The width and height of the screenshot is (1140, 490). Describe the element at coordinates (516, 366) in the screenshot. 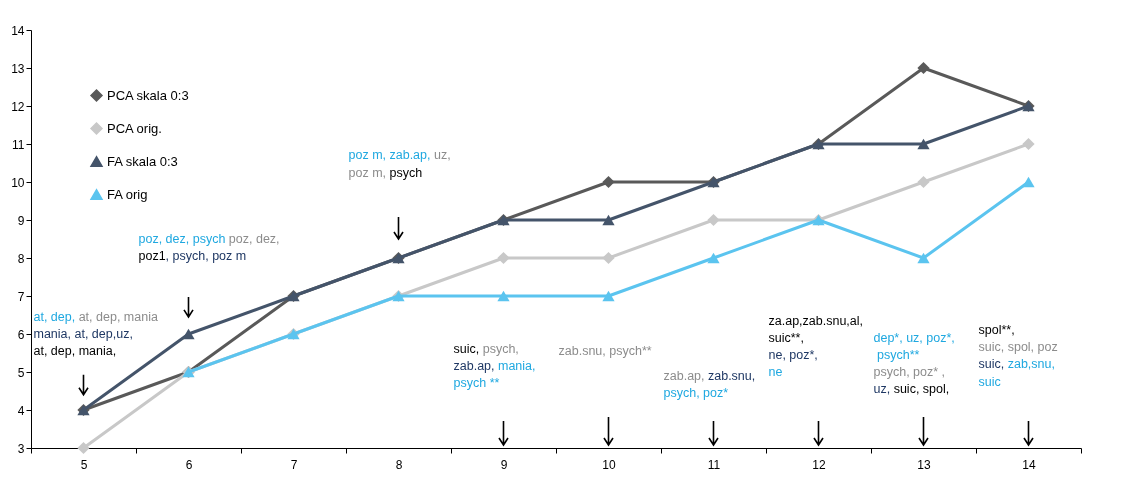

I see `annotation: mania,` at that location.